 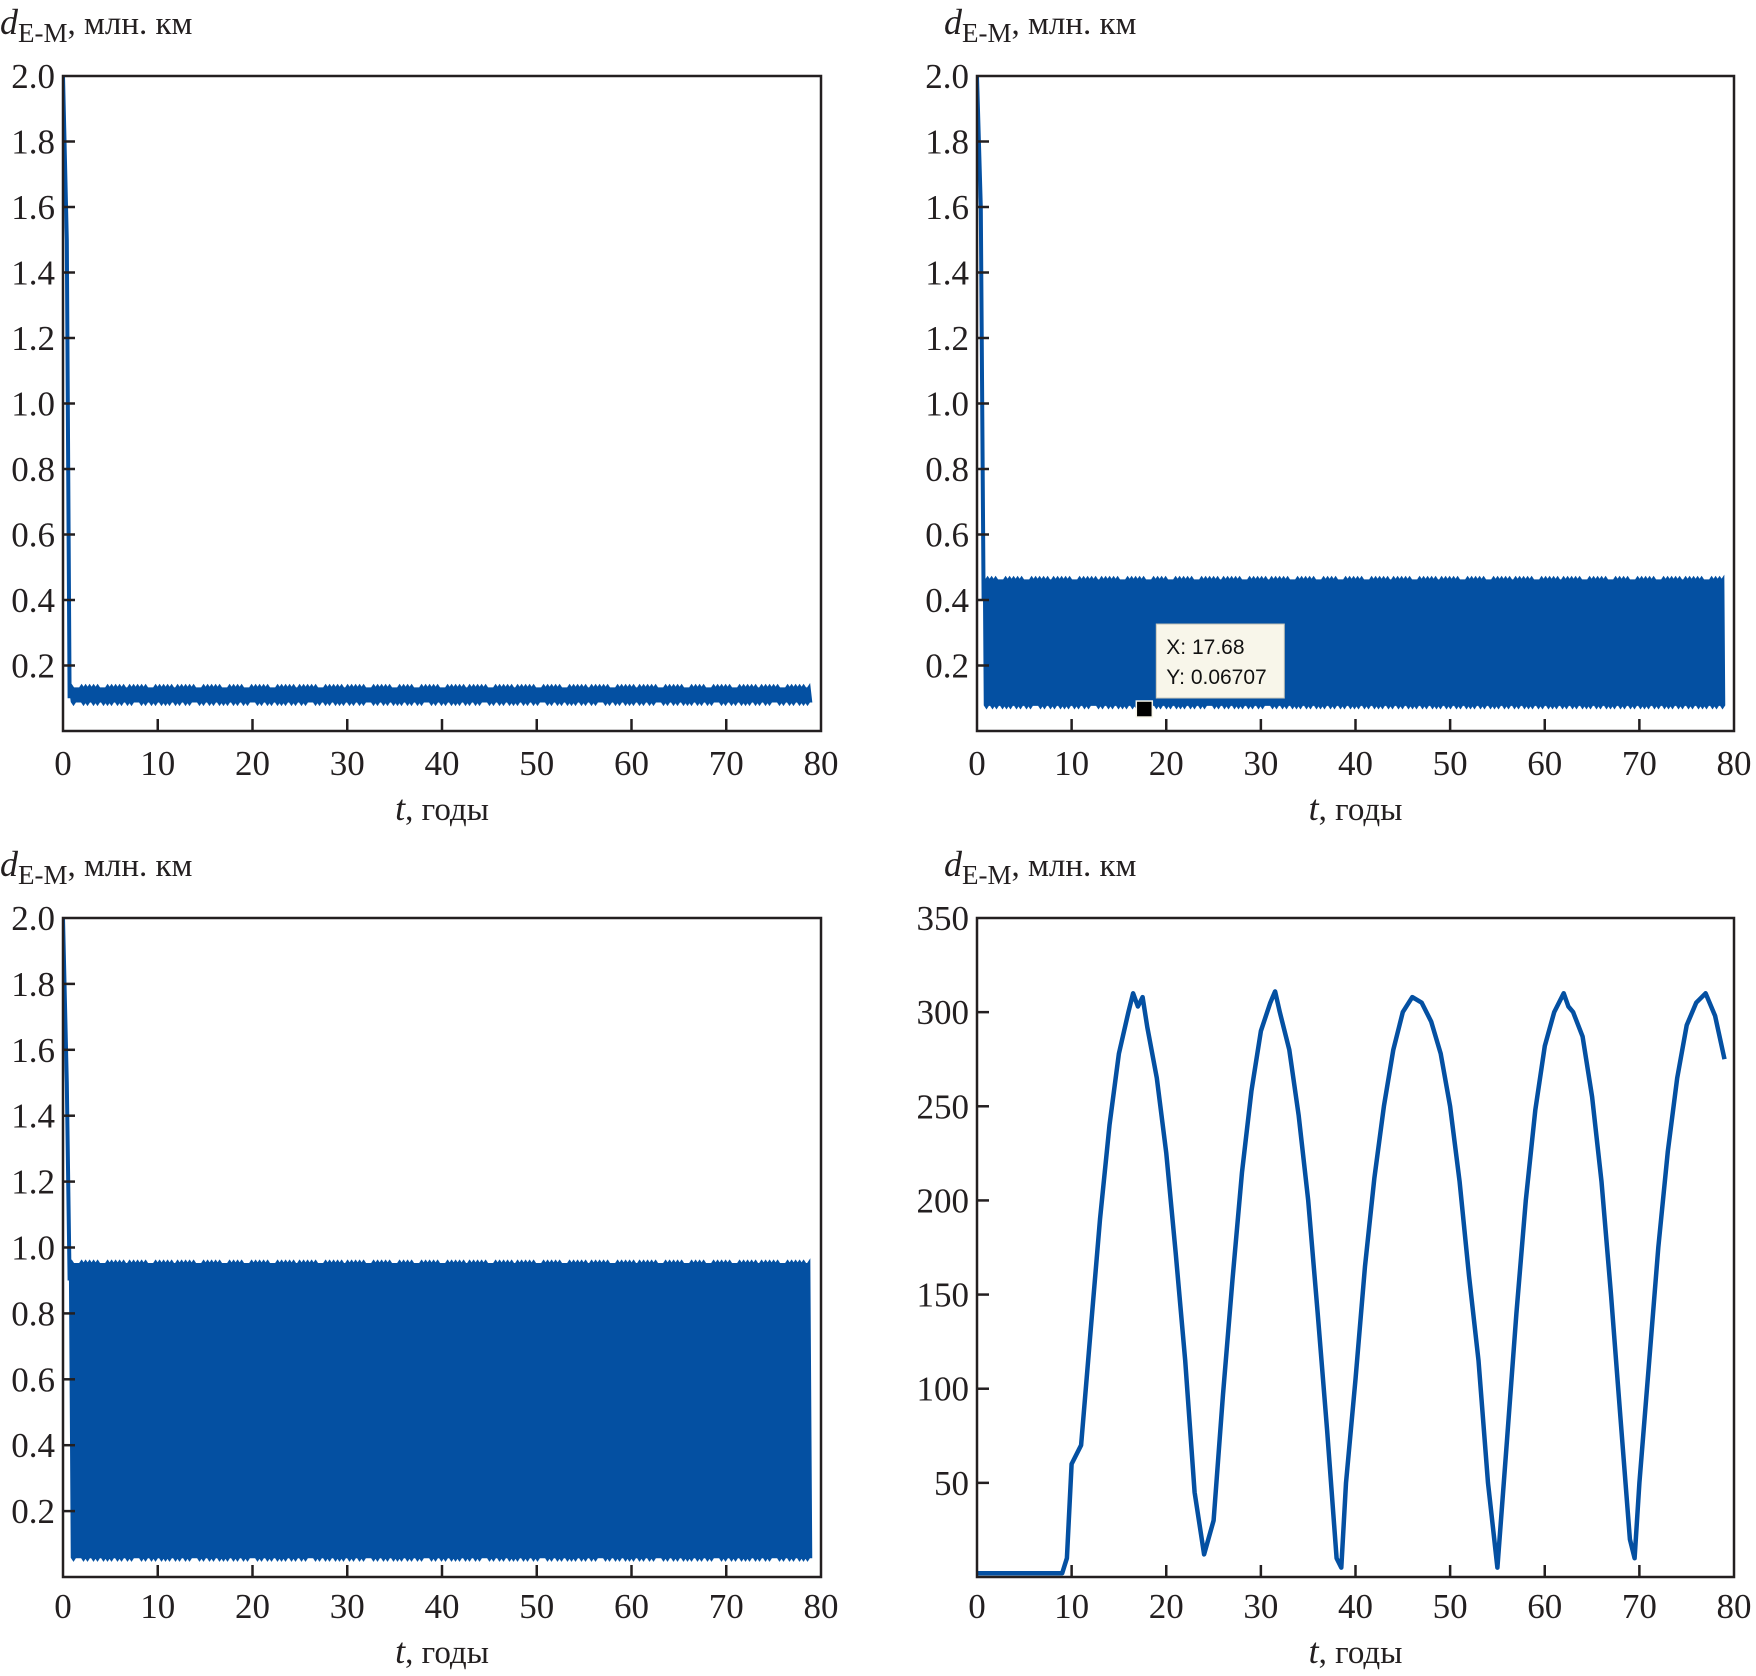 I want to click on y-tick-label: 200, so click(x=943, y=1200).